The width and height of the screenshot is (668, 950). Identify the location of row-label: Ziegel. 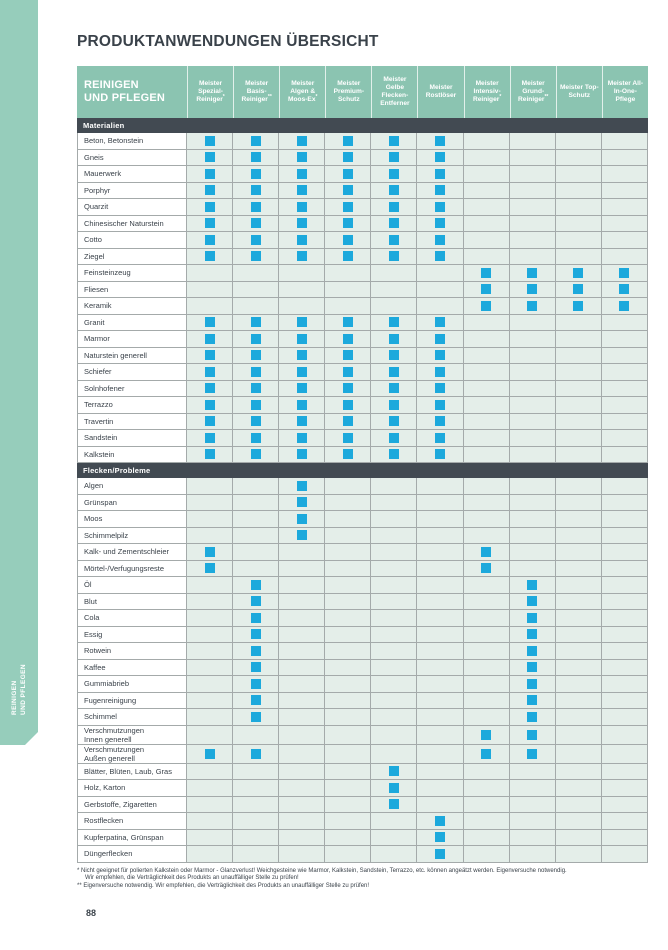
(132, 256).